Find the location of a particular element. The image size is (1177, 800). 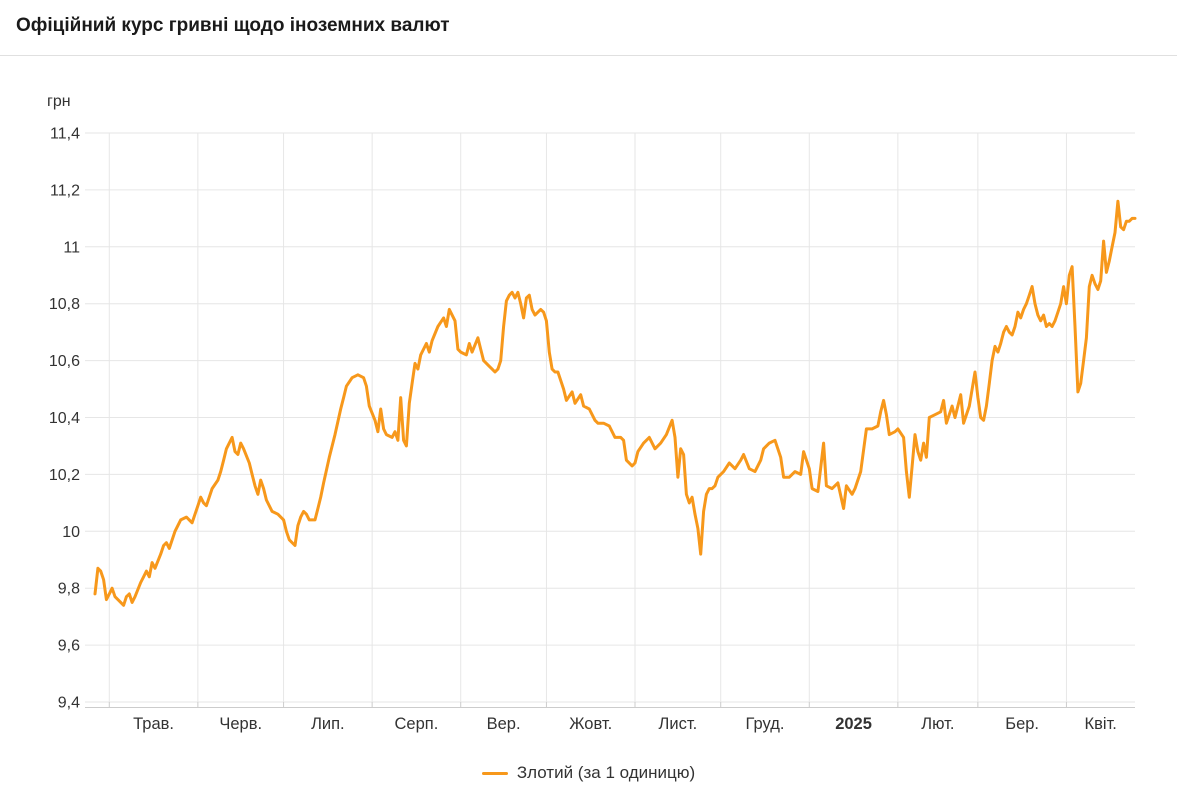

legend-item-zloty: Злотий (за 1 одиницю) is located at coordinates (588, 773).